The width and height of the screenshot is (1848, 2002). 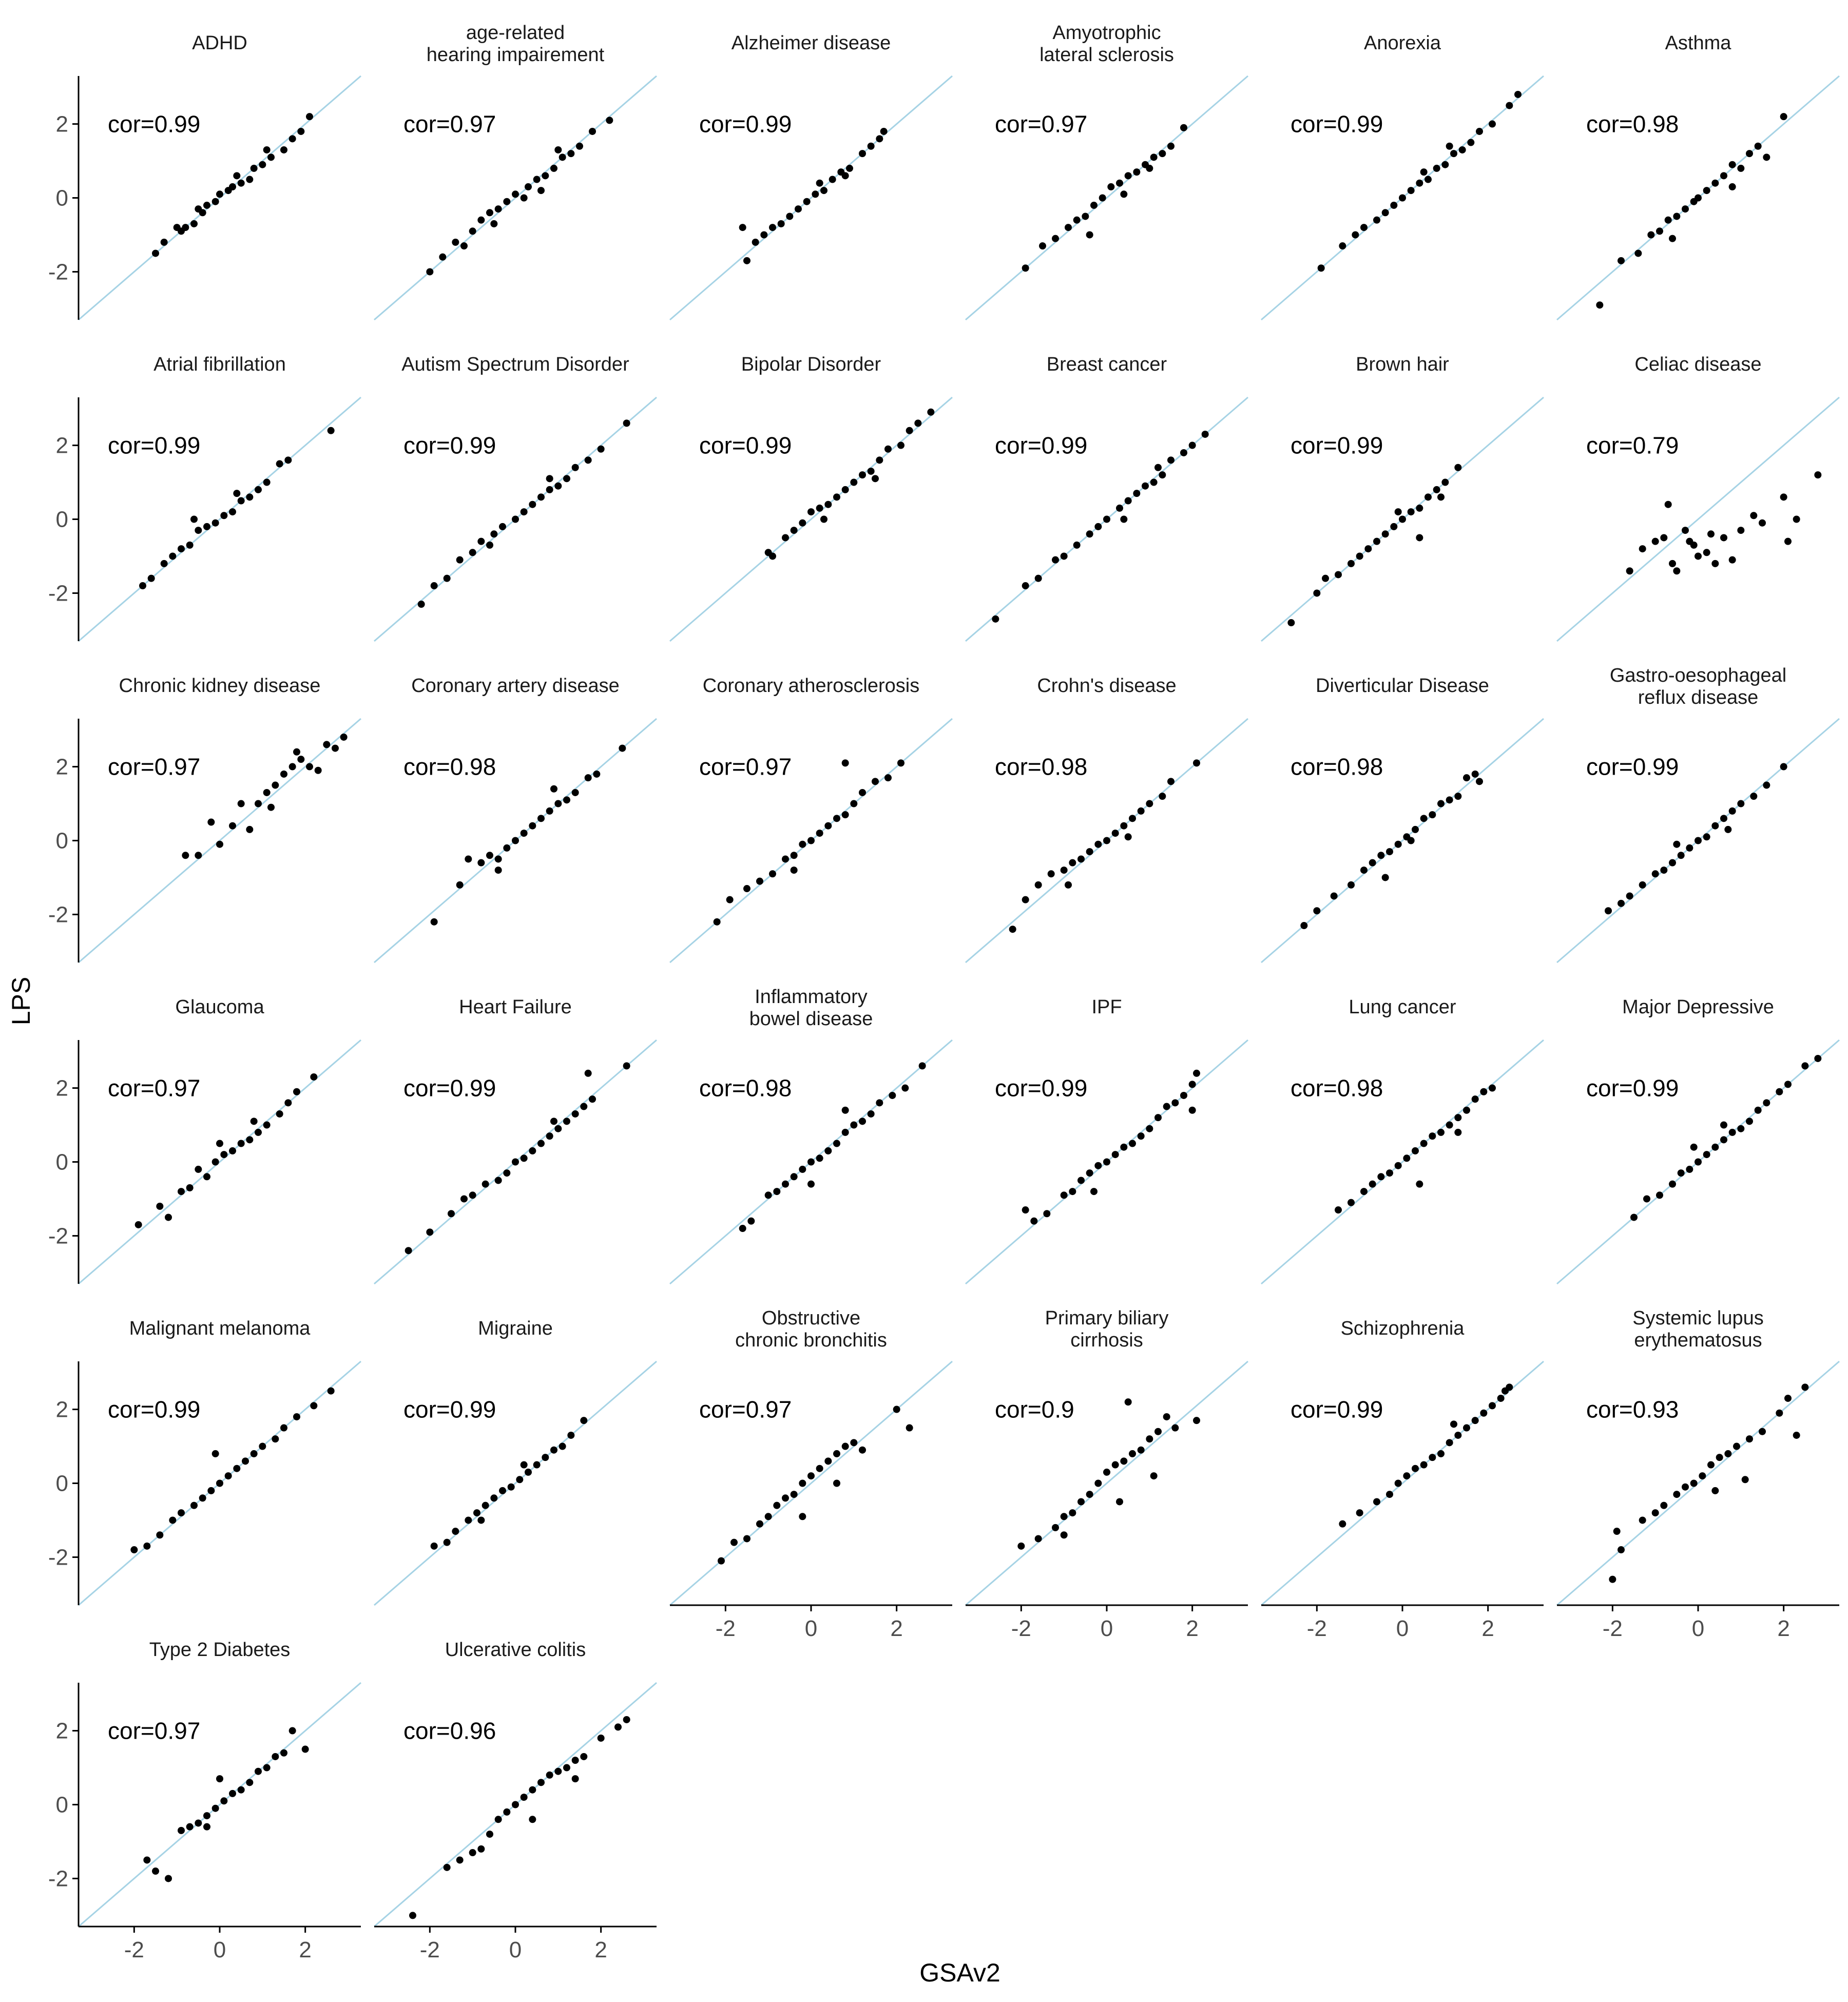 I want to click on facet-panel: Coronary artery disease cor=0.98, so click(x=515, y=819).